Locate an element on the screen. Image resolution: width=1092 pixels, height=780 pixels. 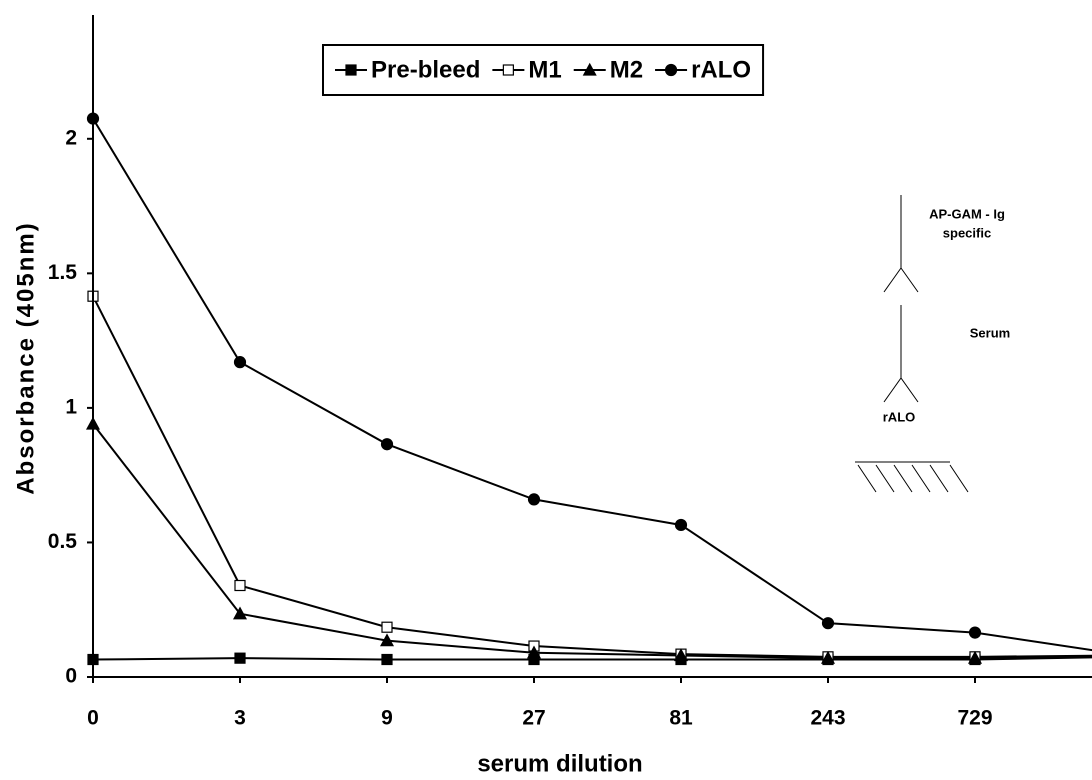
legend-label: rALO is located at coordinates (721, 69).